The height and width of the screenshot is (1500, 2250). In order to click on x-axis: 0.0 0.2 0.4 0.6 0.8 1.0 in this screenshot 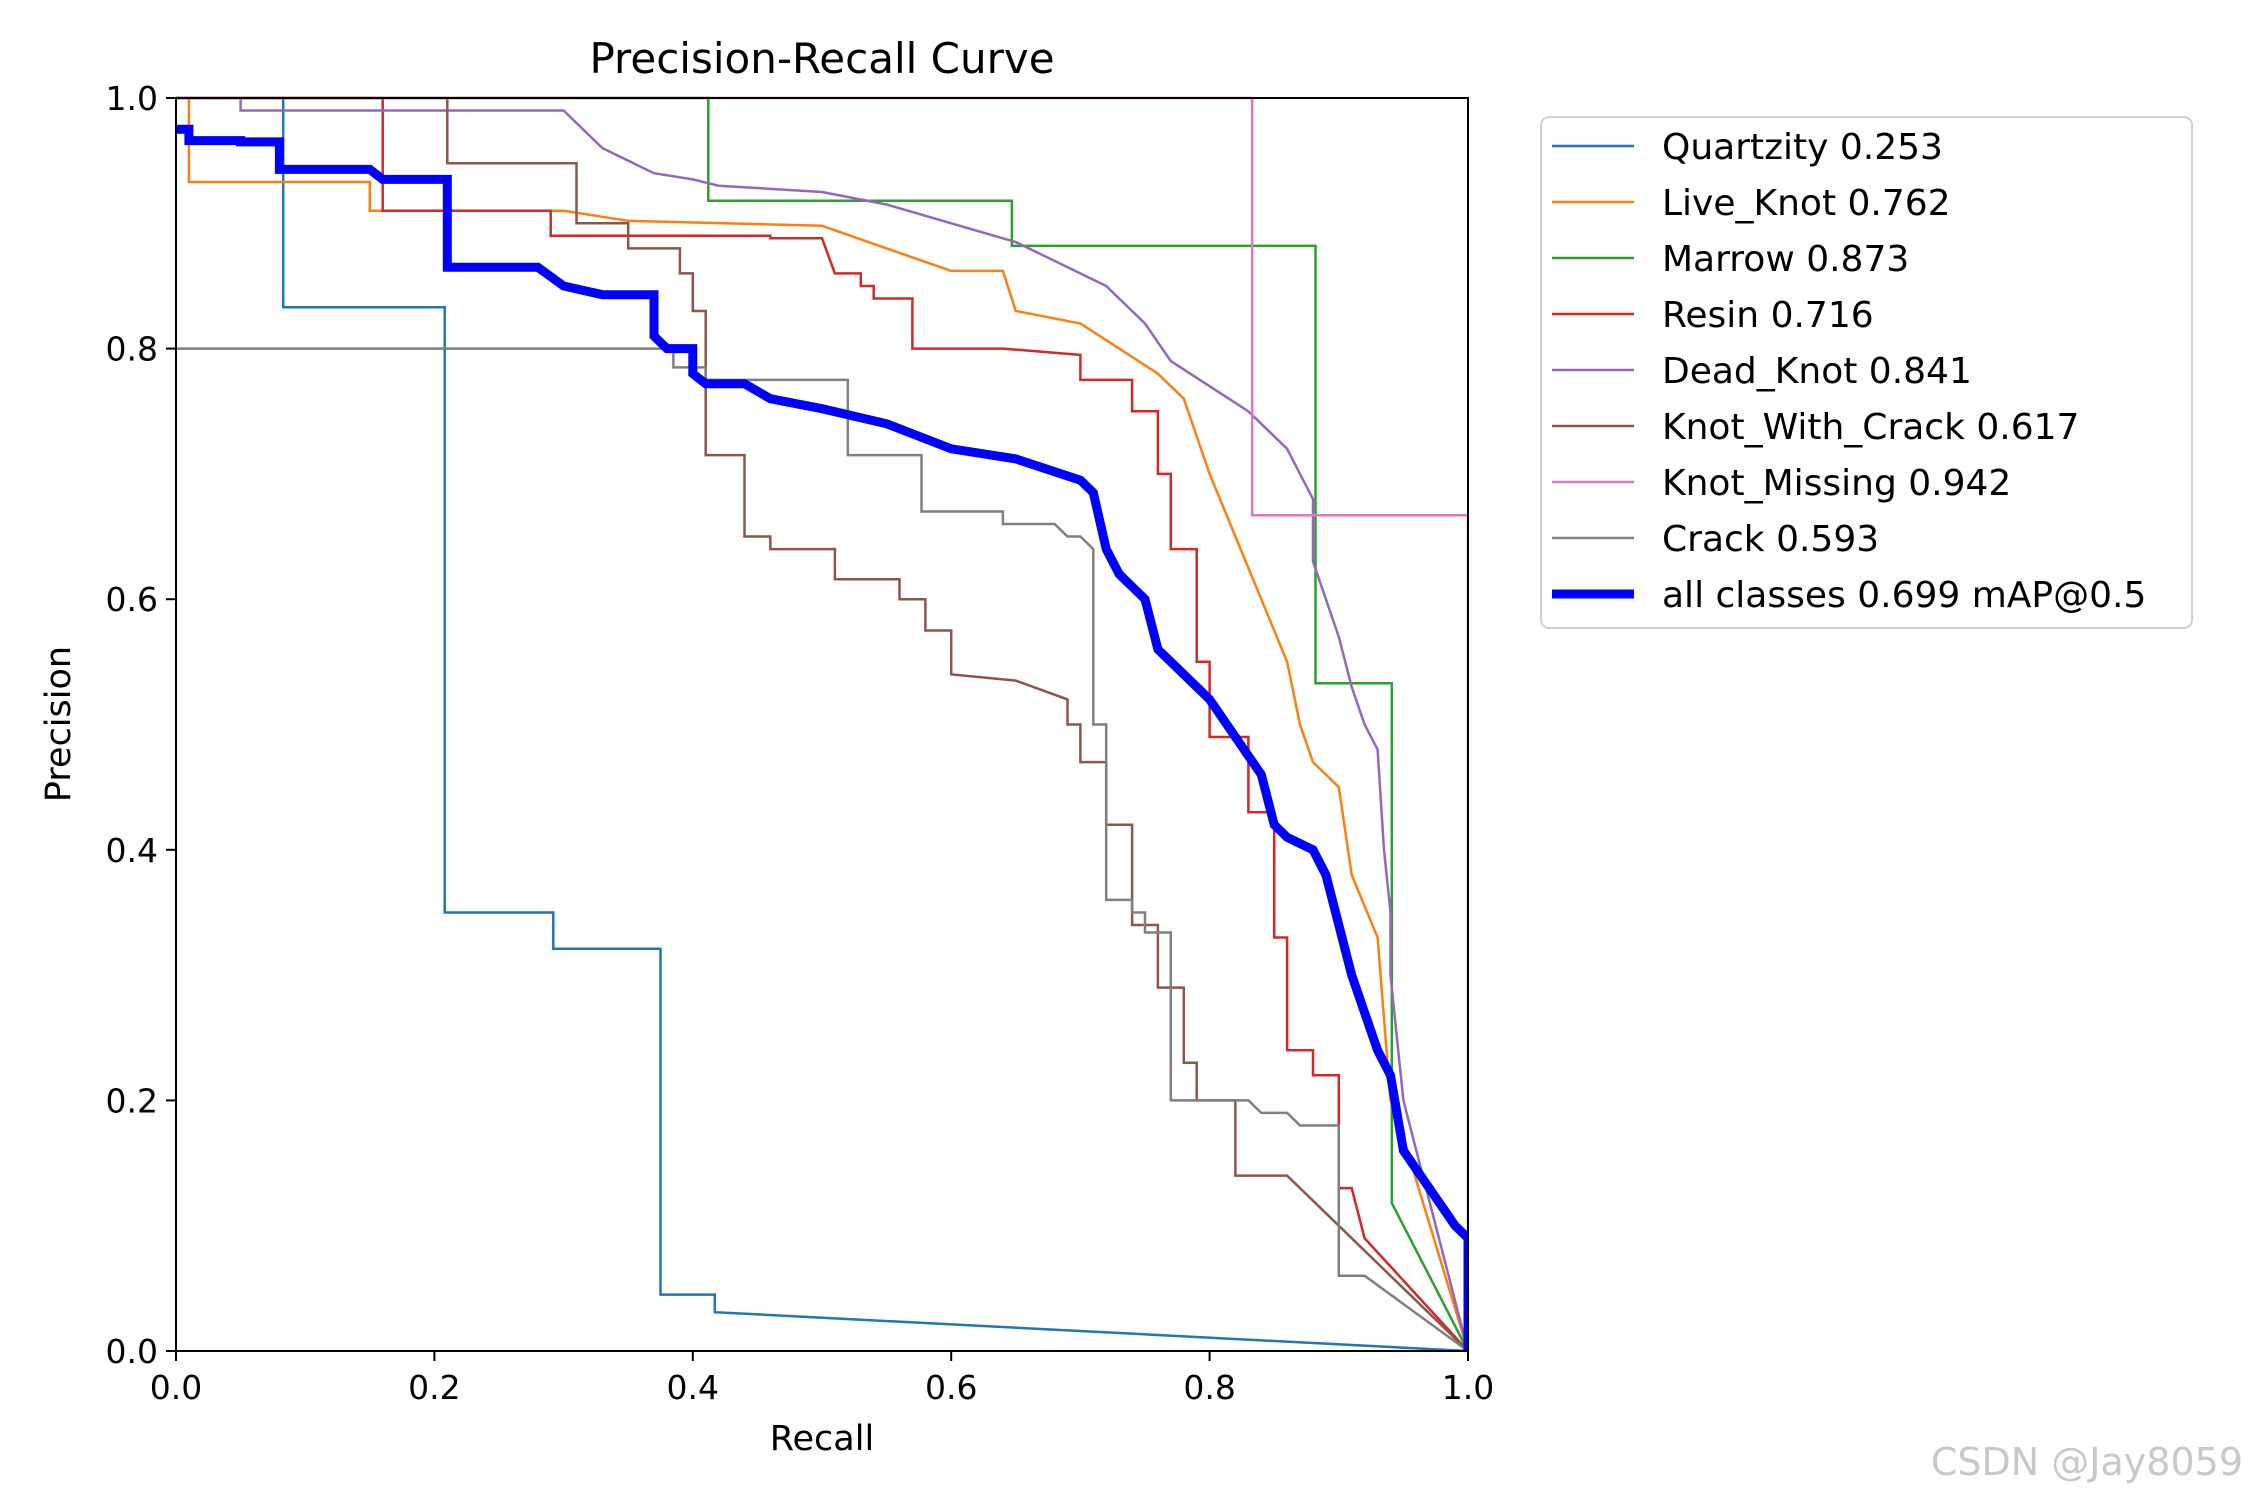, I will do `click(822, 1379)`.